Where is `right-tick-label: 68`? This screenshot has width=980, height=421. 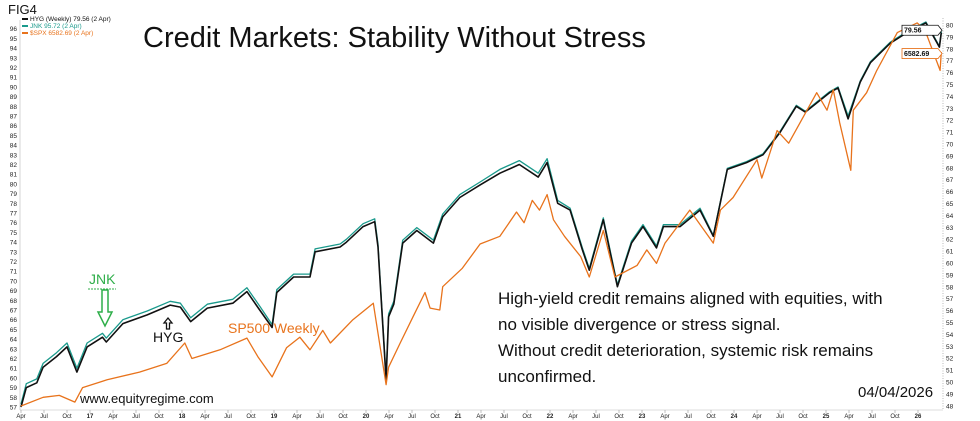 right-tick-label: 68 is located at coordinates (950, 168).